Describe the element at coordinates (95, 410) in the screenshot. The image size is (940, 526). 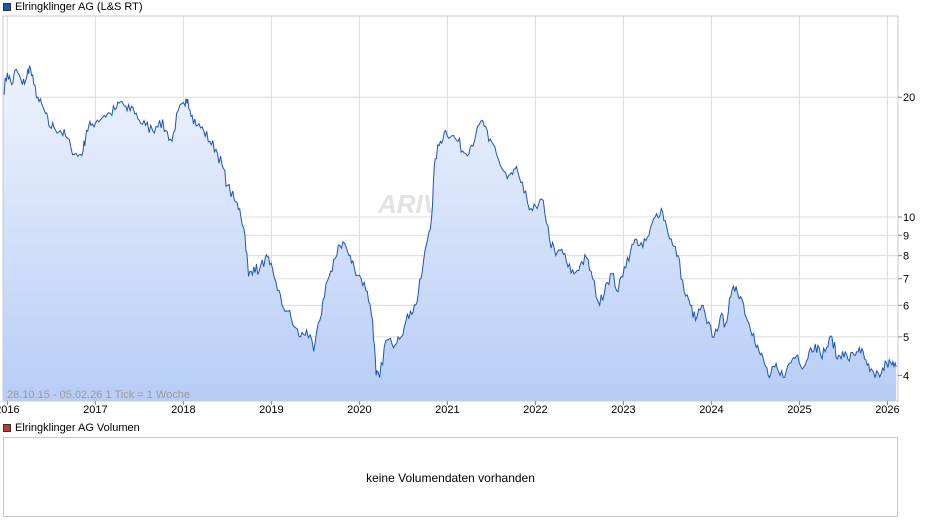
I see `x-tick-label: 2017` at that location.